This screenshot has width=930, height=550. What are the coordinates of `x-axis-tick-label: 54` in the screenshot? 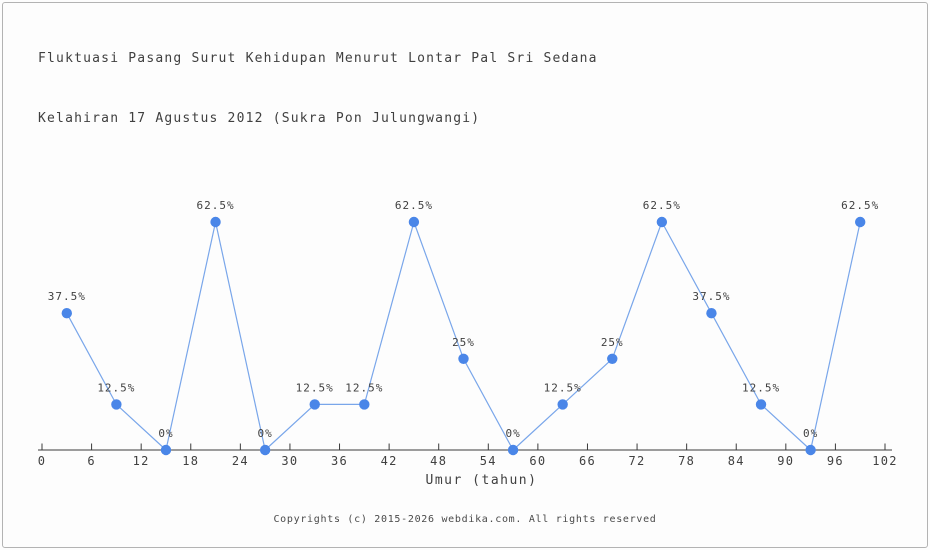 It's located at (488, 461).